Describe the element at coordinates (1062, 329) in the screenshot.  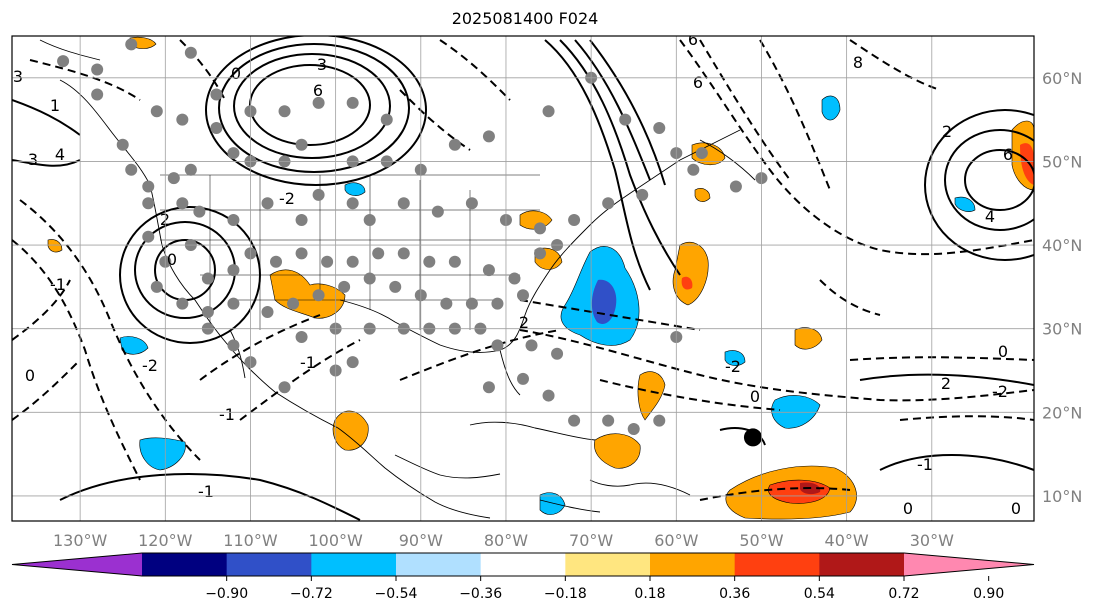
I see `latitude-tick-label: 30°N` at that location.